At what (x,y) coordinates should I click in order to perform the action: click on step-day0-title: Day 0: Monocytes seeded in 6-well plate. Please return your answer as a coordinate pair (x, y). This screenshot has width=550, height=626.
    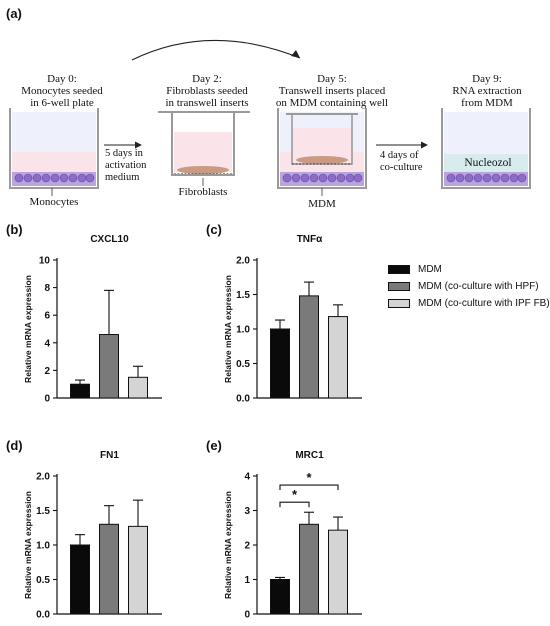
    Looking at the image, I should click on (62, 91).